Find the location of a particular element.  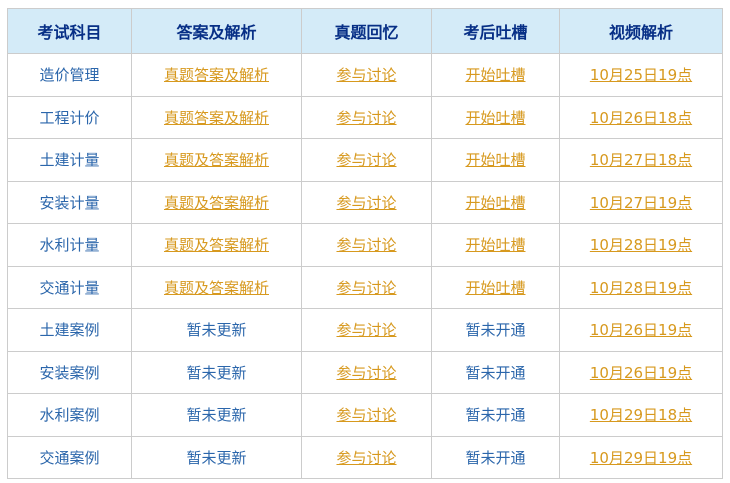

video-analysis-link: 10月25日19点 is located at coordinates (641, 75).